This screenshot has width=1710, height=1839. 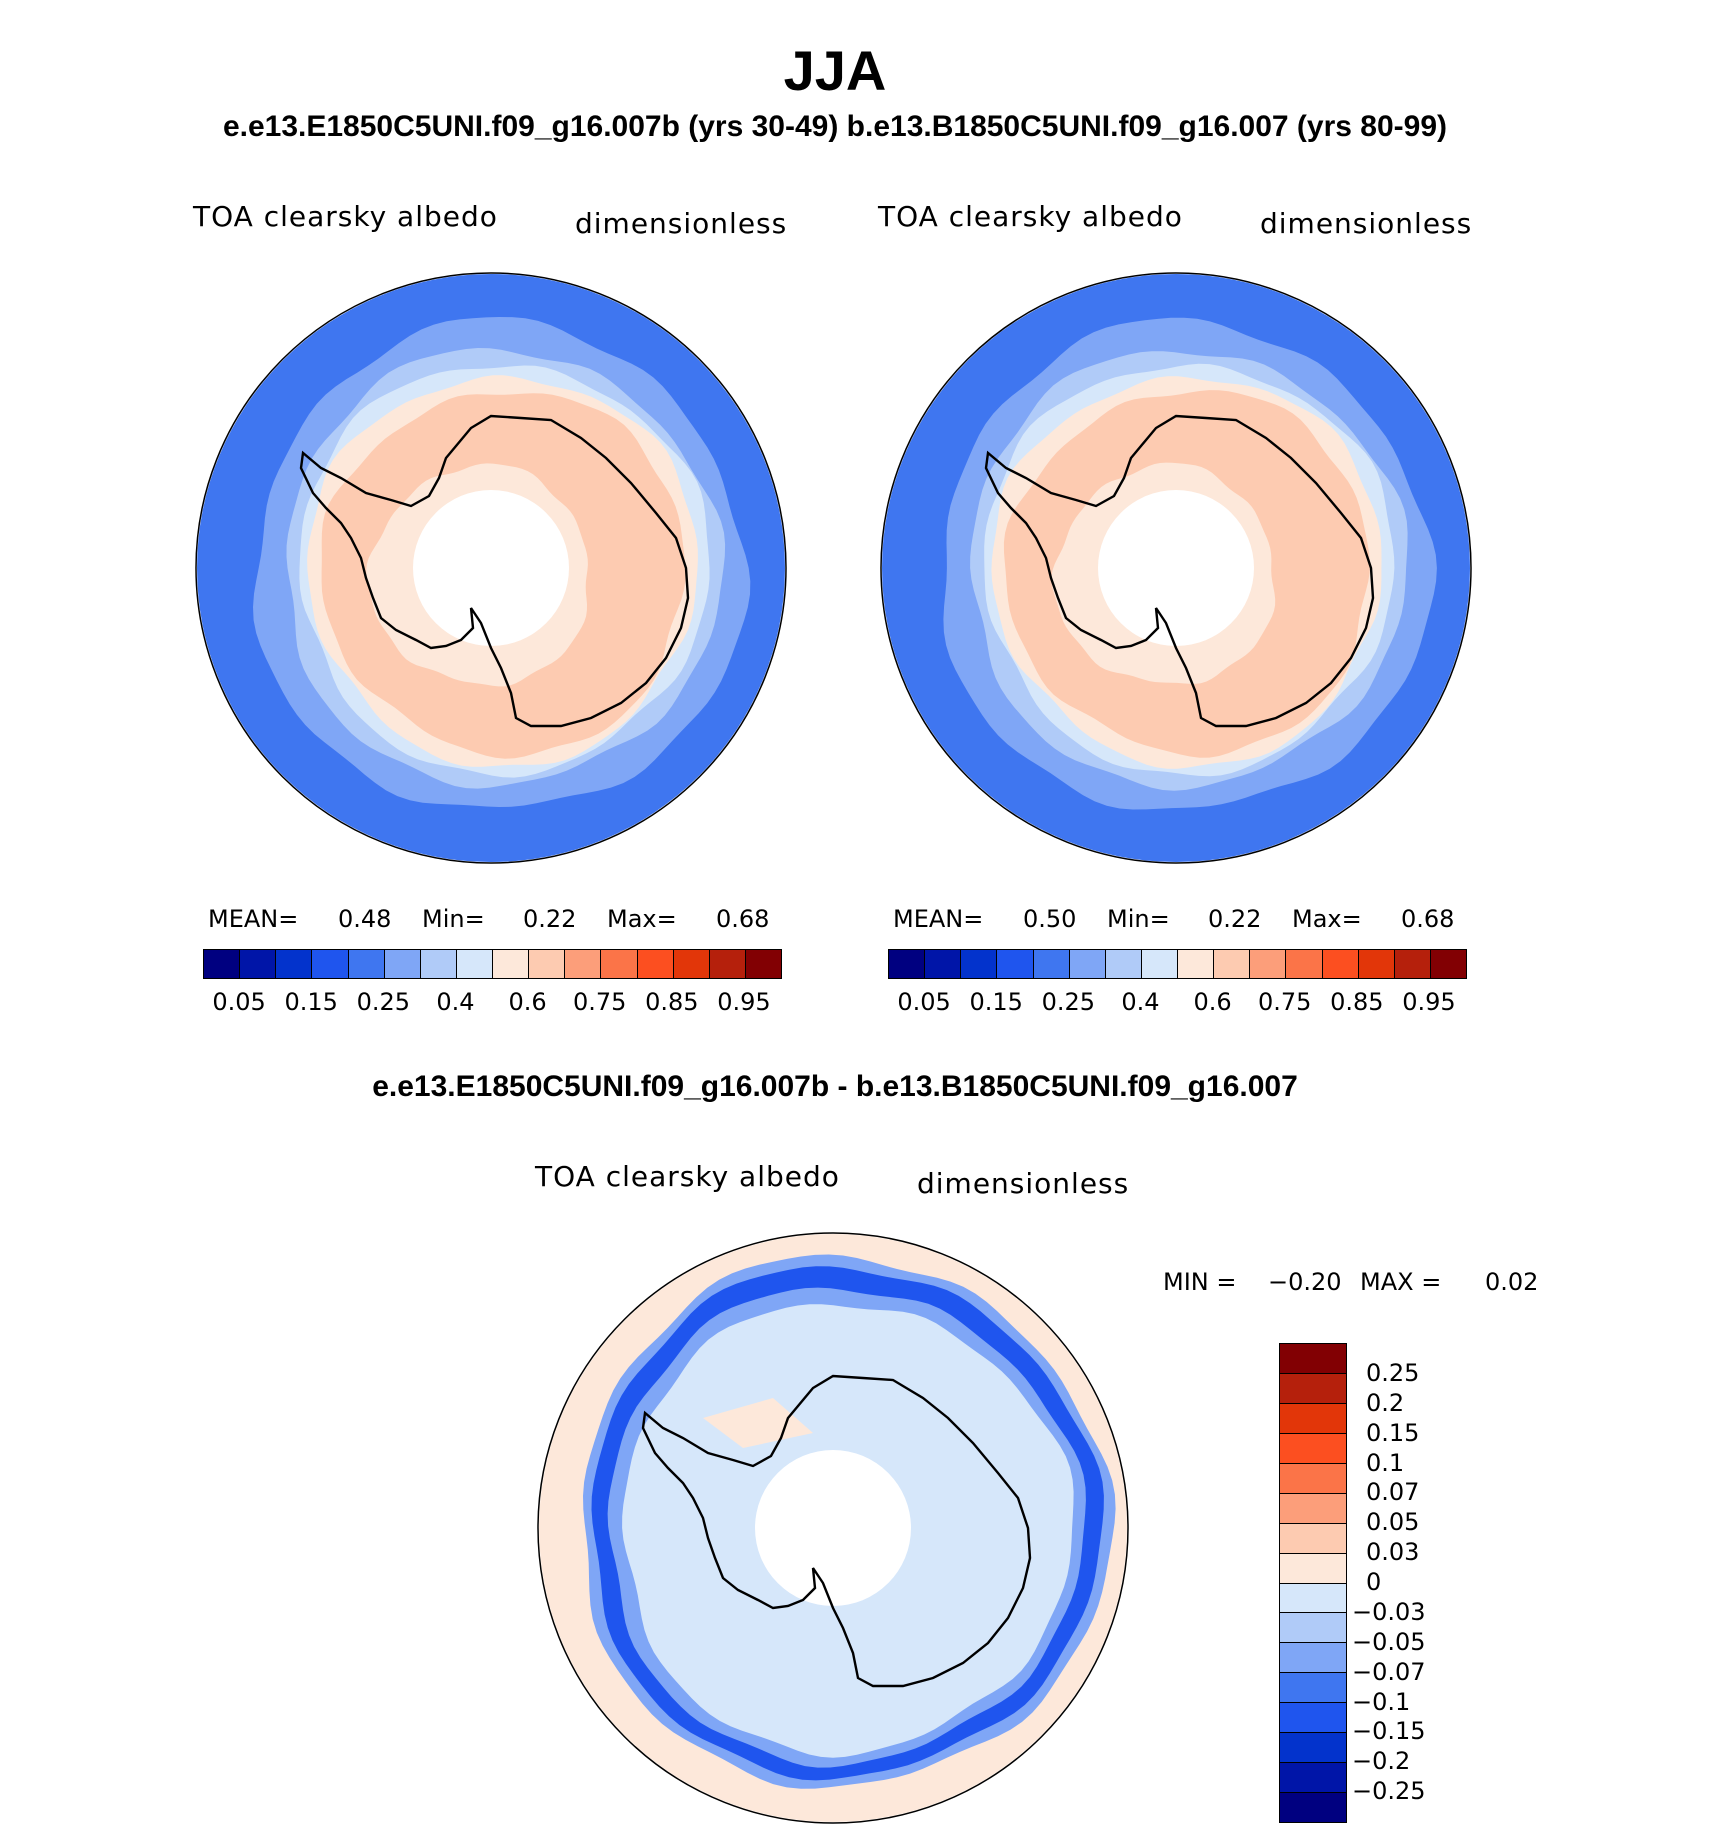 What do you see at coordinates (743, 919) in the screenshot?
I see `panel1-max-value: 0.68` at bounding box center [743, 919].